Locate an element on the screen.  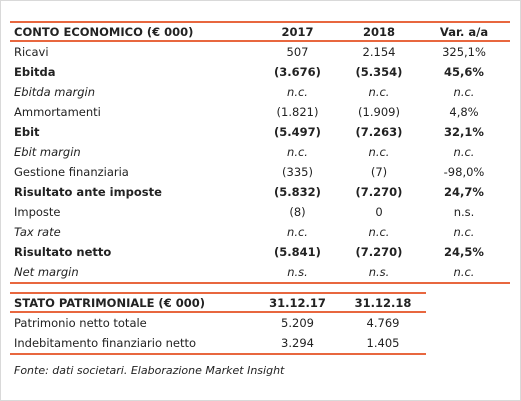
value-cell: 507 is located at coordinates (297, 52).